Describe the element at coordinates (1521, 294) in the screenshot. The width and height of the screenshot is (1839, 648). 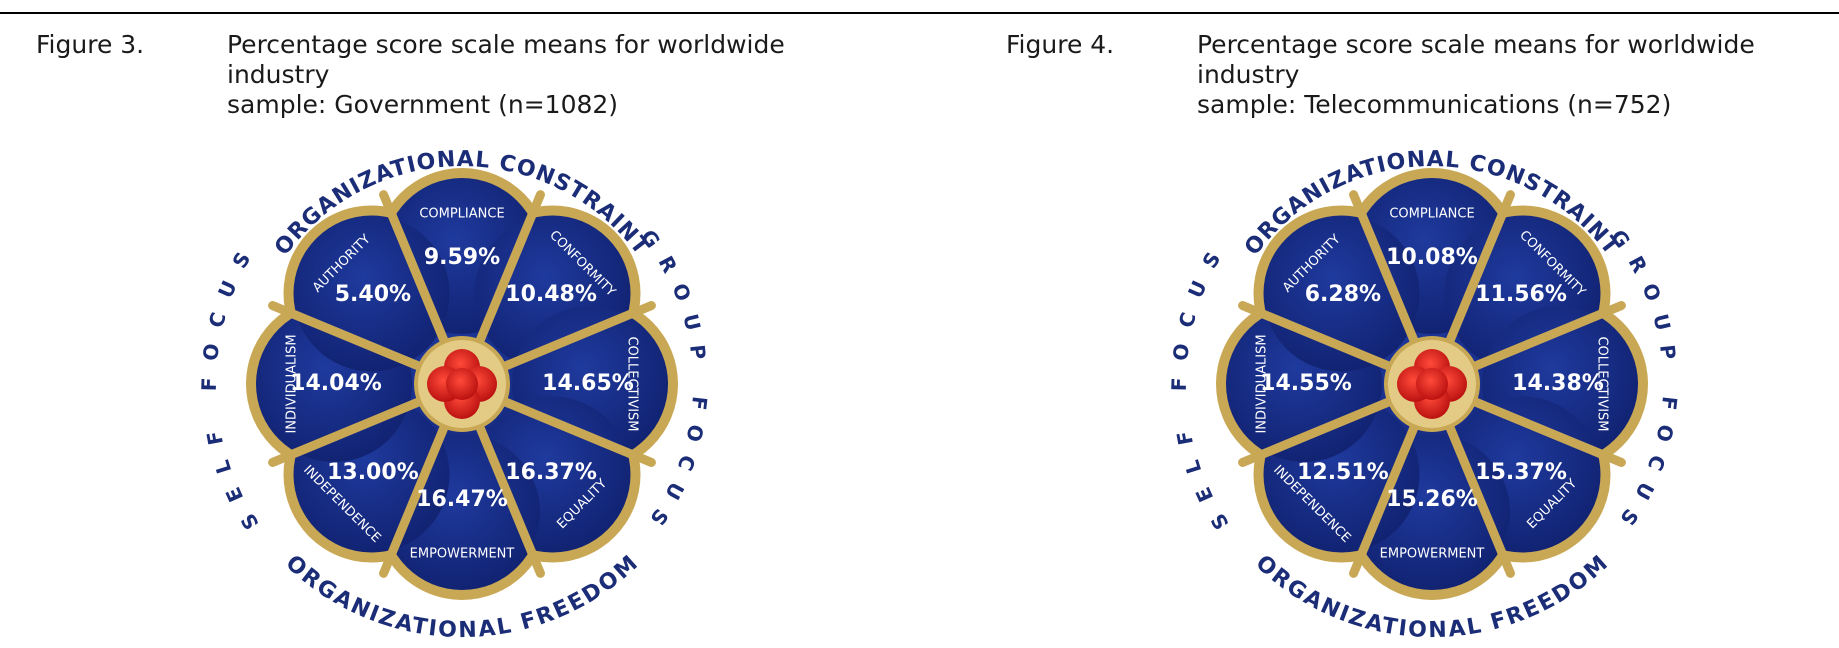
I see `value-label-conformity: 11.56%` at that location.